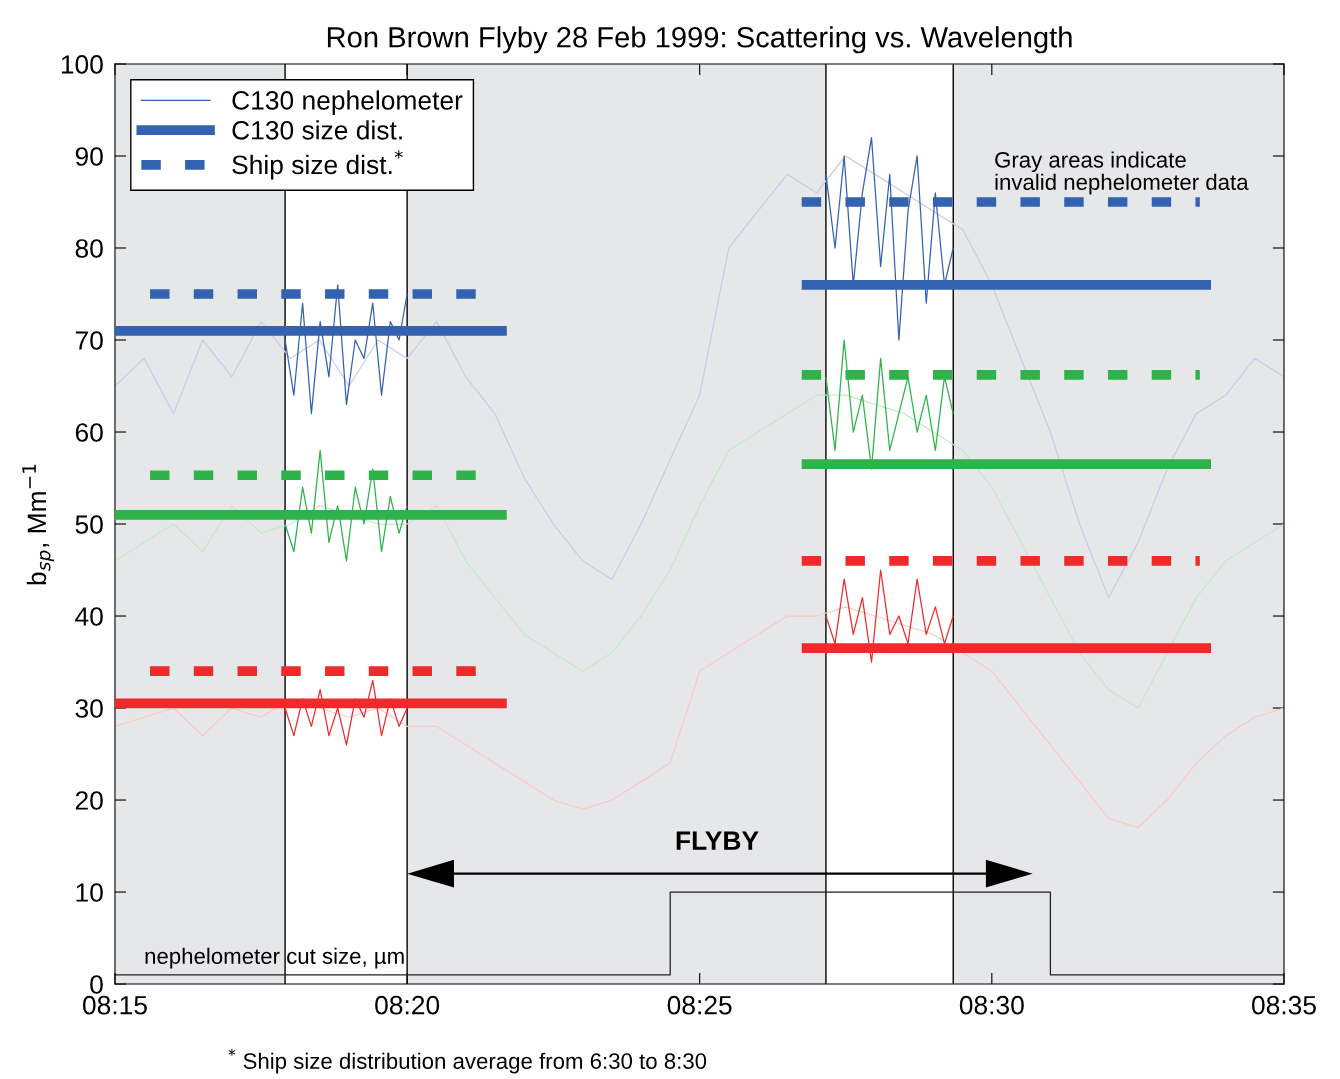 The image size is (1340, 1079). What do you see at coordinates (89, 616) in the screenshot?
I see `y-tick-label: 40` at bounding box center [89, 616].